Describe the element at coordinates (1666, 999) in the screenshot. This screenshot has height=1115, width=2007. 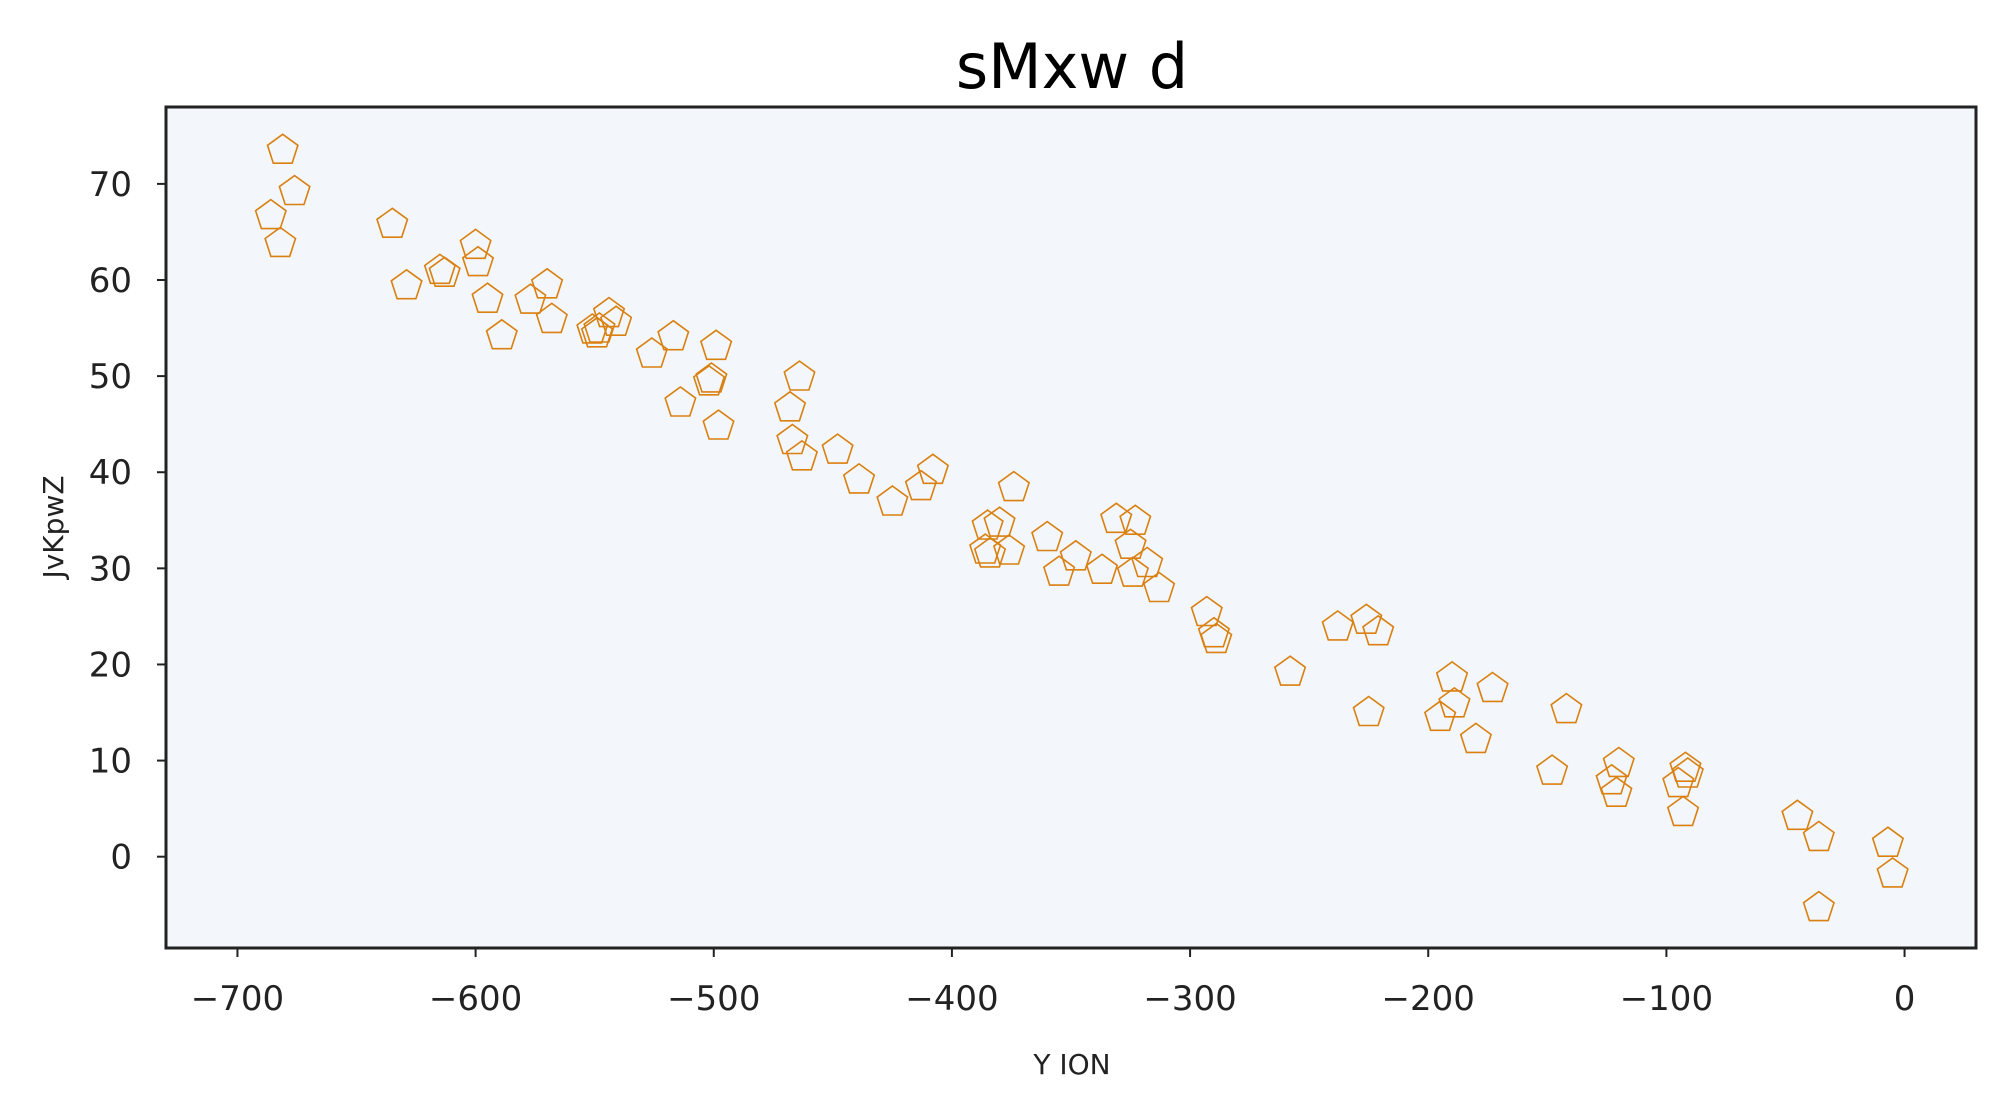
I see `x-tick-label: −100` at that location.